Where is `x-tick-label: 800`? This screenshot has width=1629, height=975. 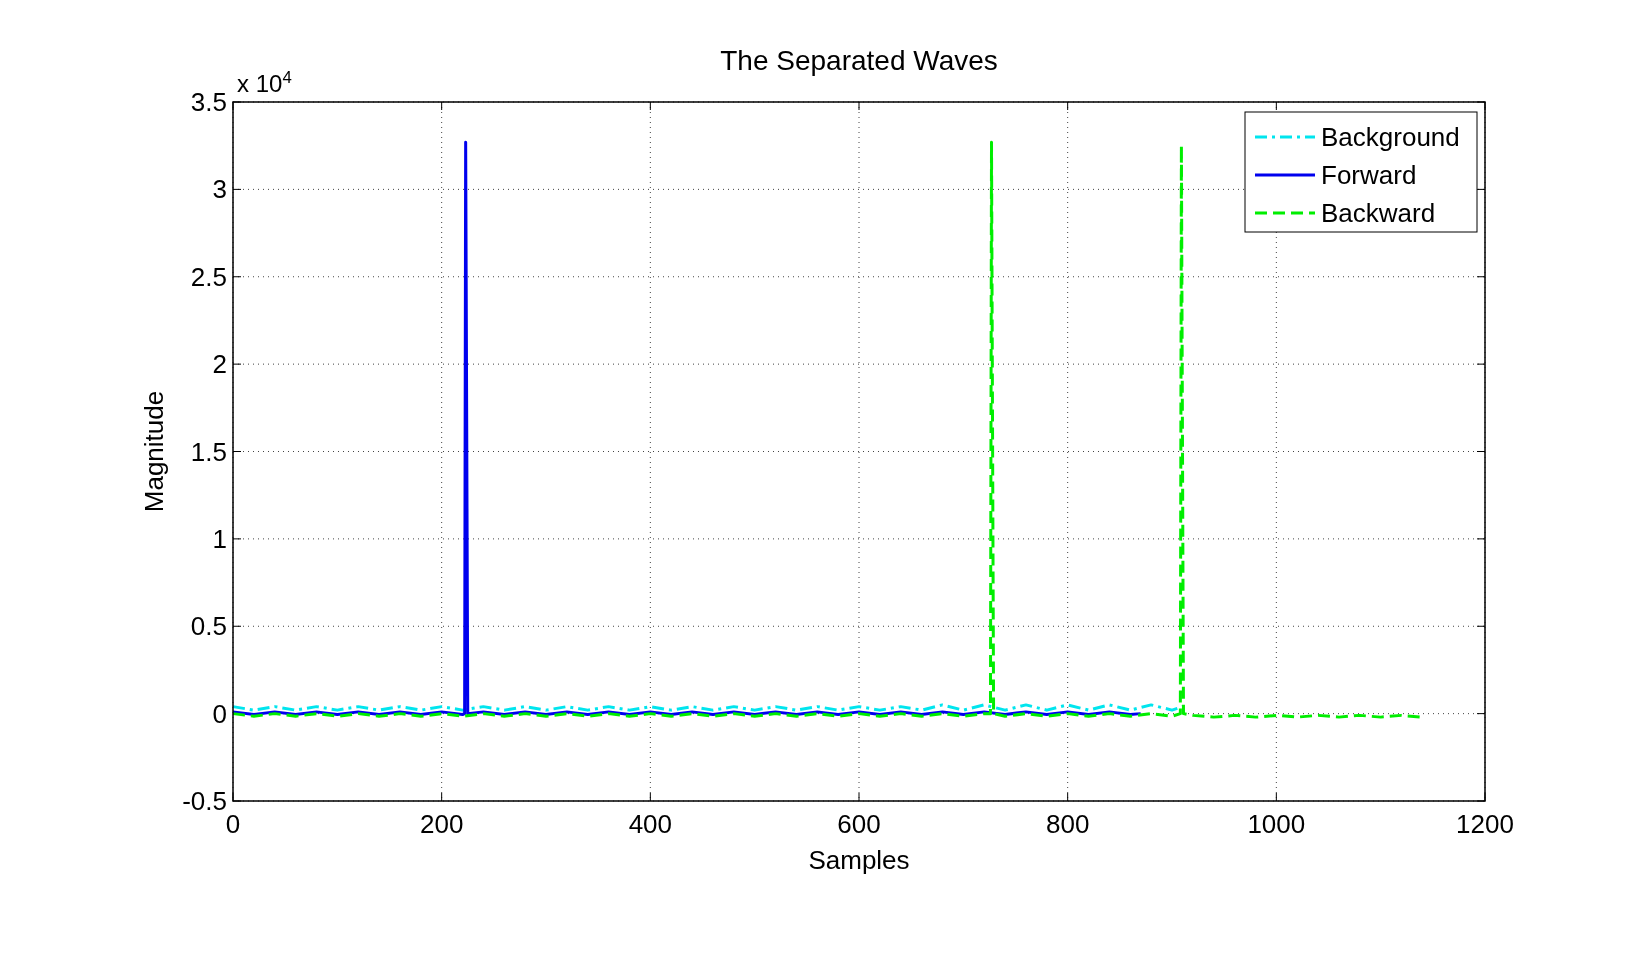 x-tick-label: 800 is located at coordinates (1067, 824).